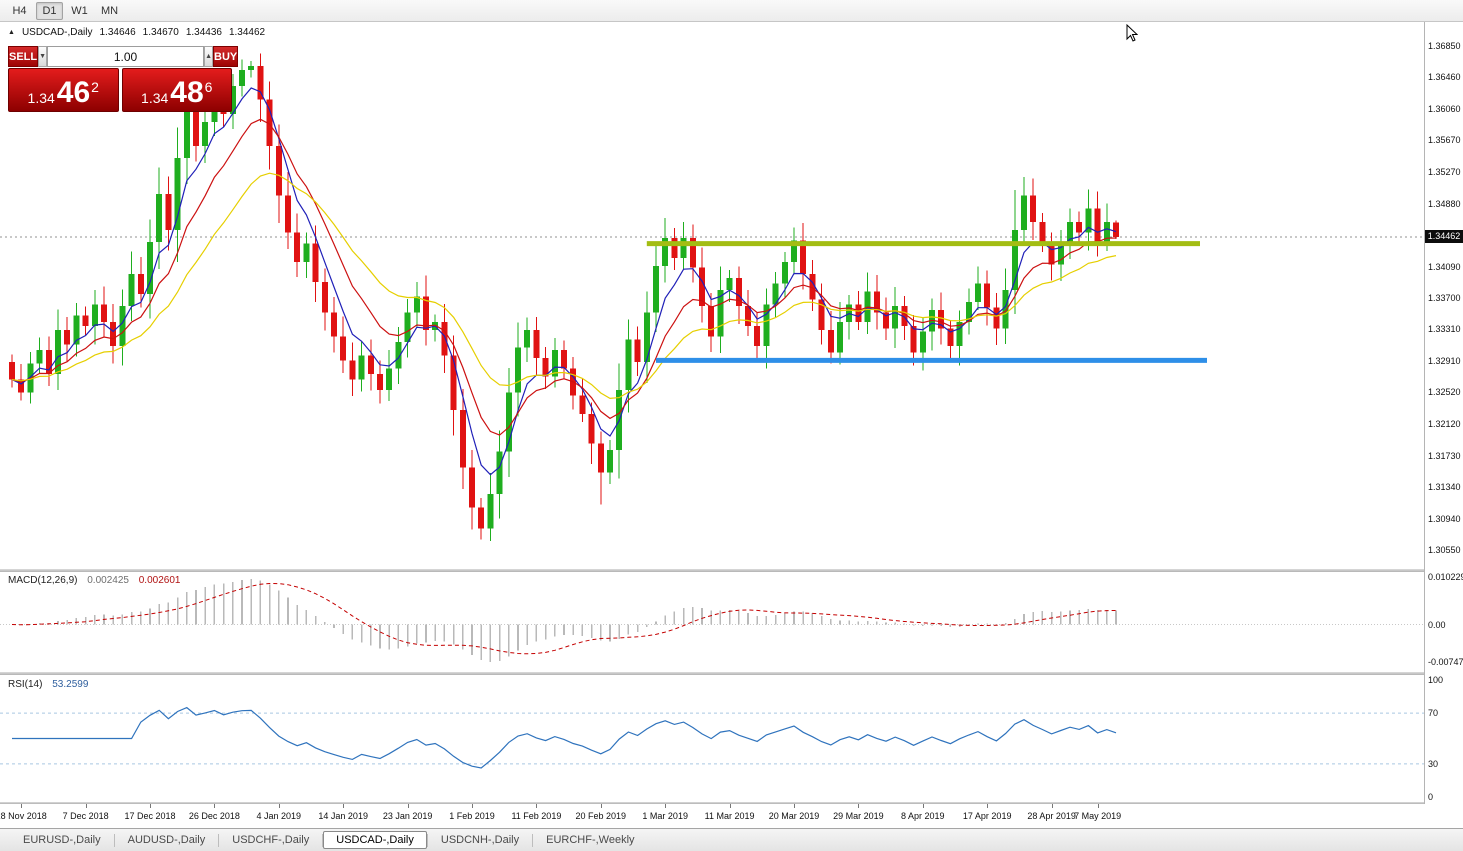 Image resolution: width=1463 pixels, height=851 pixels. What do you see at coordinates (11, 32) in the screenshot?
I see `one-click-collapse-icon: ▲` at bounding box center [11, 32].